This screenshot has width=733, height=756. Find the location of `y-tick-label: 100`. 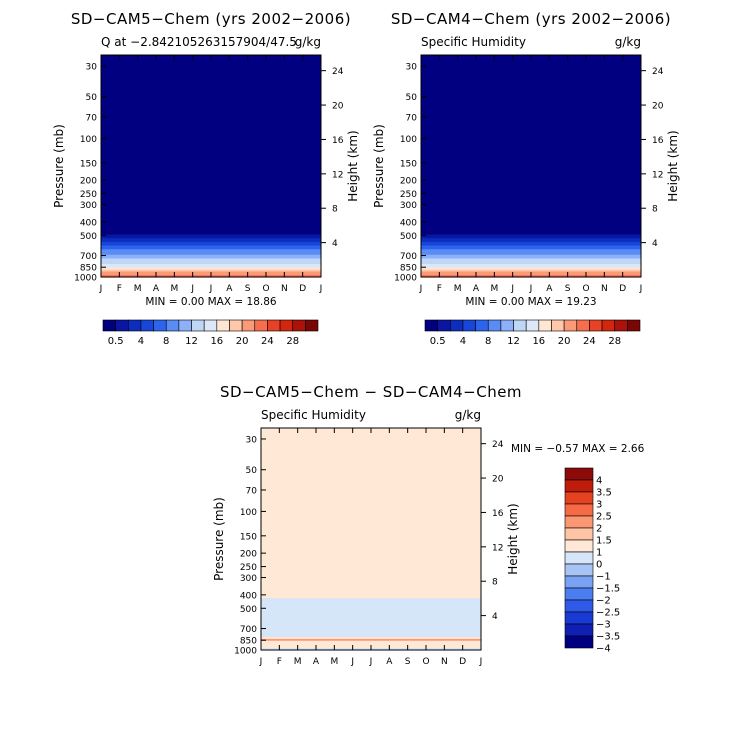

y-tick-label: 100 is located at coordinates (408, 140).